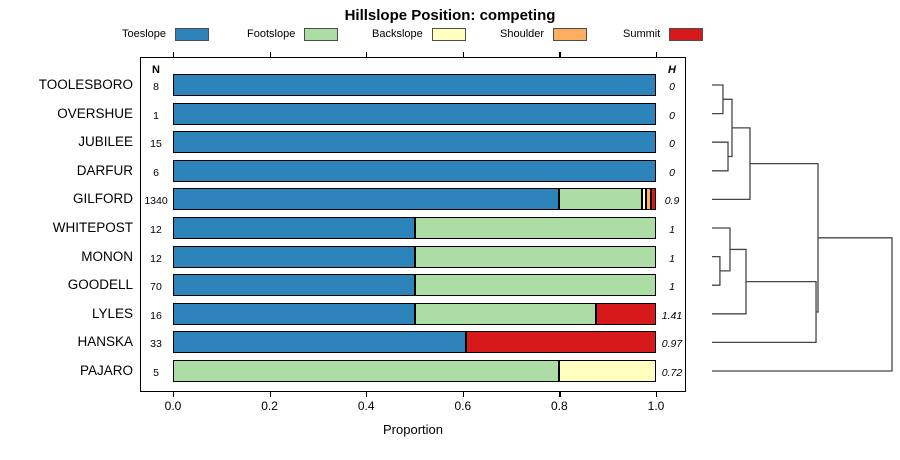 Image resolution: width=900 pixels, height=460 pixels. What do you see at coordinates (649, 199) in the screenshot?
I see `bar-segment-shoulder` at bounding box center [649, 199].